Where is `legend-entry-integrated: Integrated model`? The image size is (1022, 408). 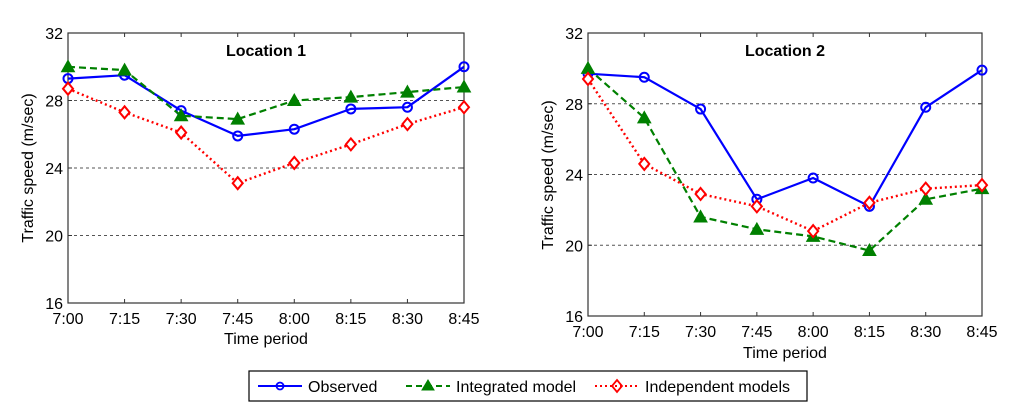
legend-entry-integrated: Integrated model is located at coordinates (491, 387).